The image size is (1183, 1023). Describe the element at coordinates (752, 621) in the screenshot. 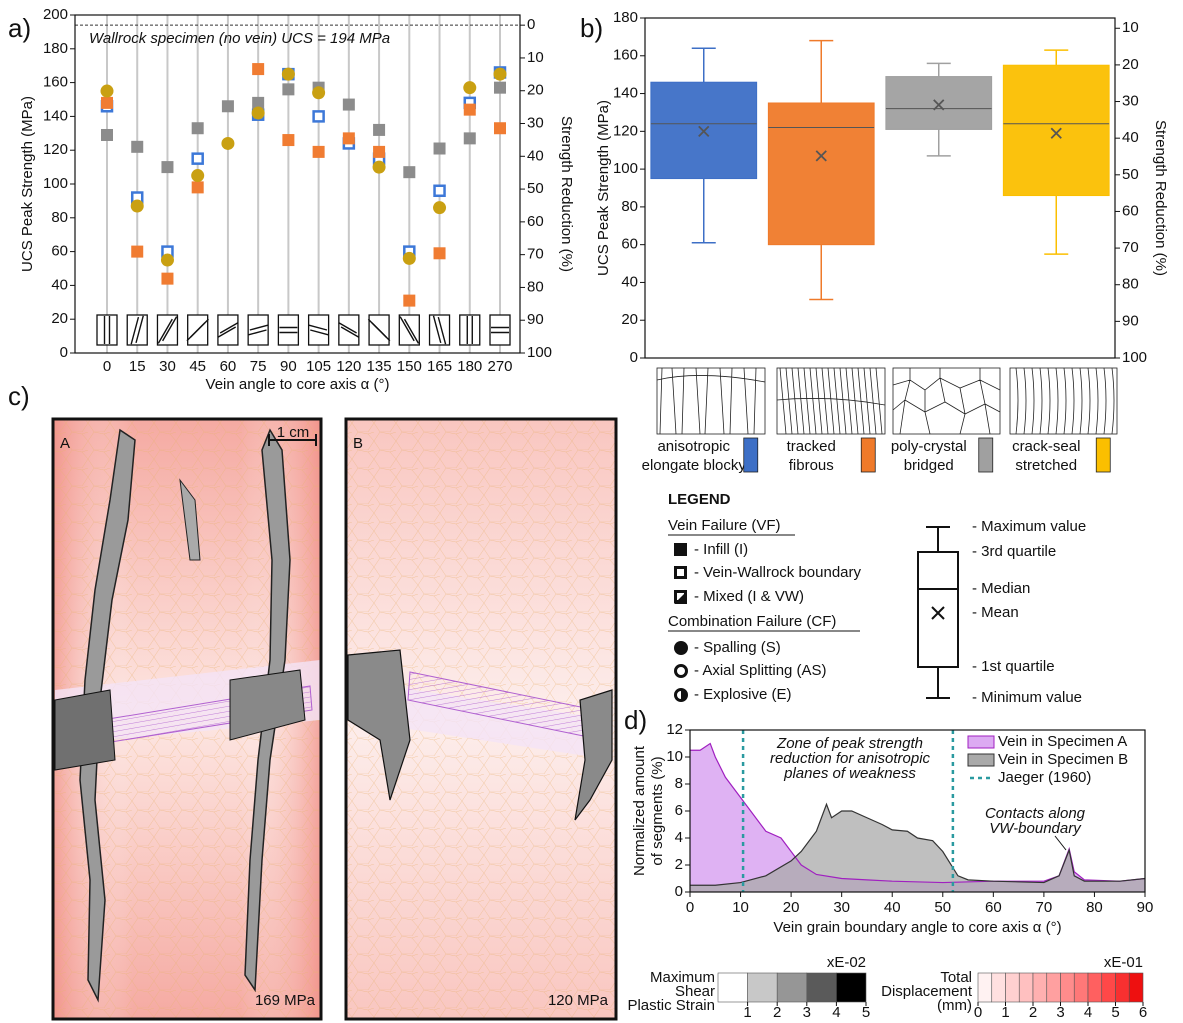

I see `legend-group-title: Combination Failure (CF)` at that location.